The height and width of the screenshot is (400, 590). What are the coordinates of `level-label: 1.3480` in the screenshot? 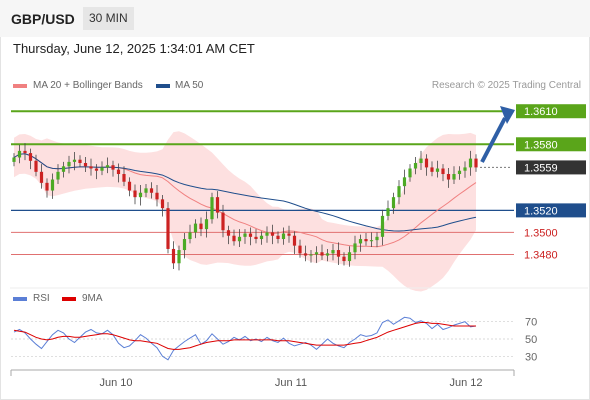 It's located at (541, 255).